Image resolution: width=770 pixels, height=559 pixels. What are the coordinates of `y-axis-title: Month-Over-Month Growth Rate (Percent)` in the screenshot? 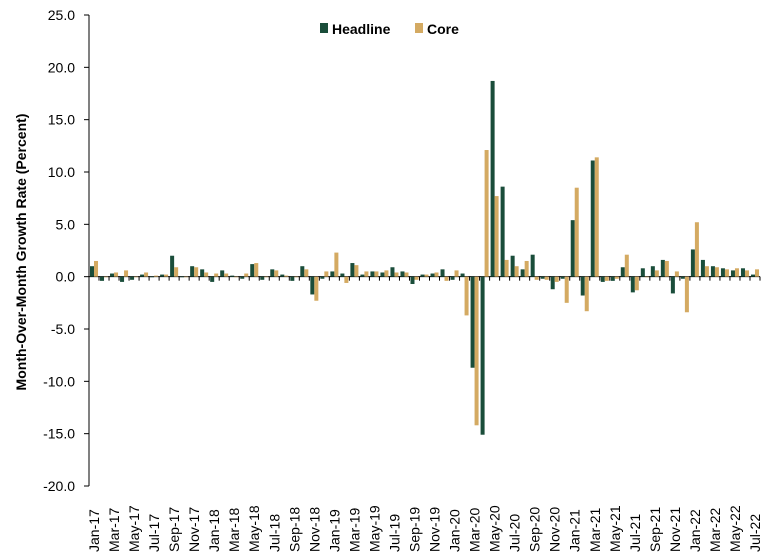 It's located at (21, 252).